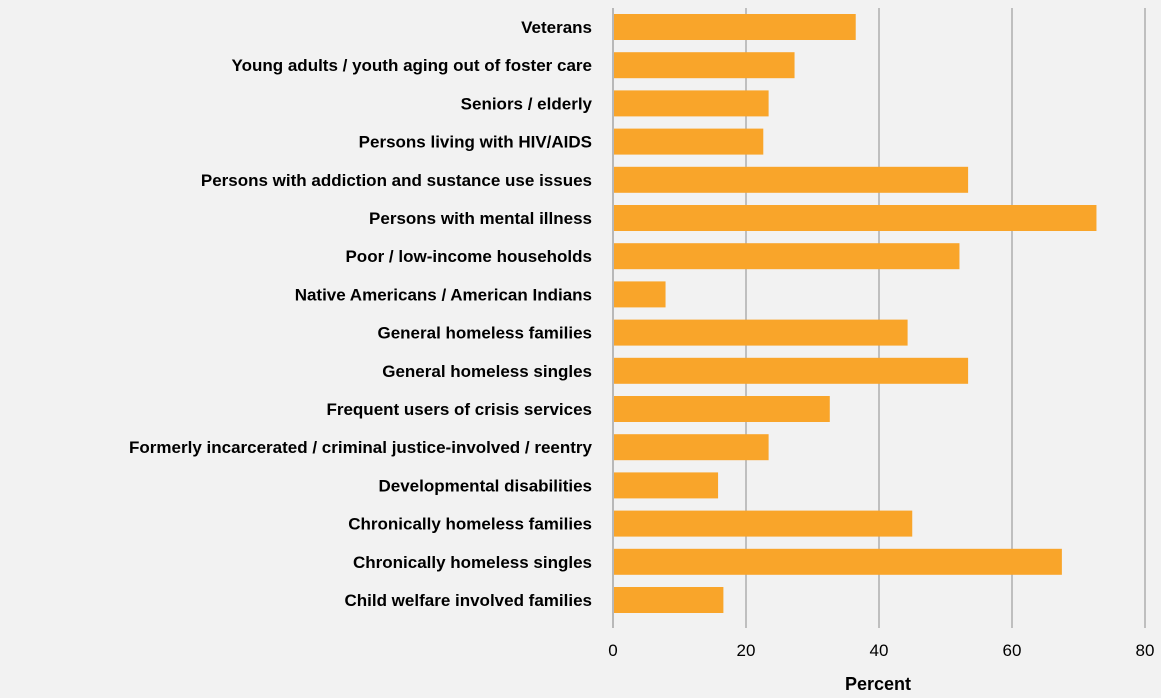 This screenshot has height=698, width=1161. I want to click on category-label: Seniors / elderly, so click(527, 103).